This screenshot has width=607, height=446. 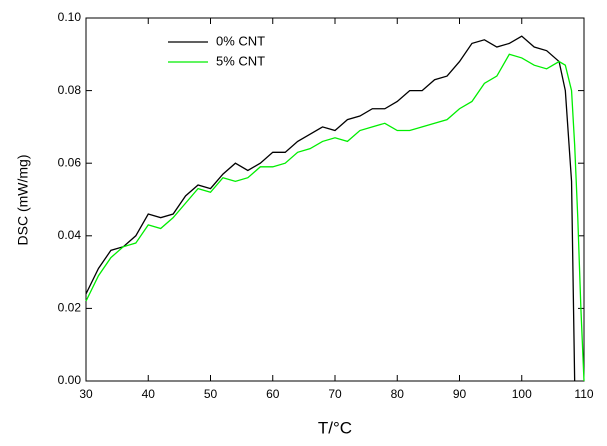 I want to click on x-tick-label: 70, so click(x=335, y=394).